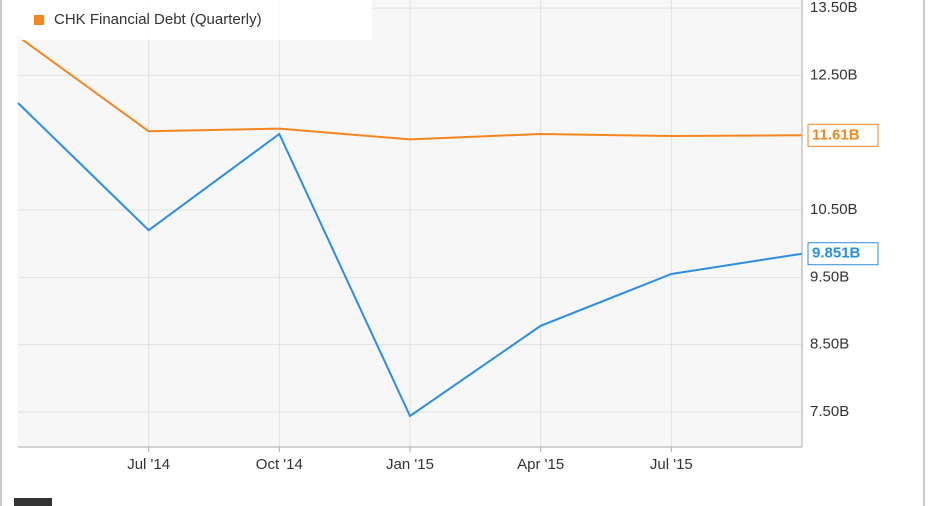 The width and height of the screenshot is (931, 506). What do you see at coordinates (836, 253) in the screenshot?
I see `value-label: 9.851B` at bounding box center [836, 253].